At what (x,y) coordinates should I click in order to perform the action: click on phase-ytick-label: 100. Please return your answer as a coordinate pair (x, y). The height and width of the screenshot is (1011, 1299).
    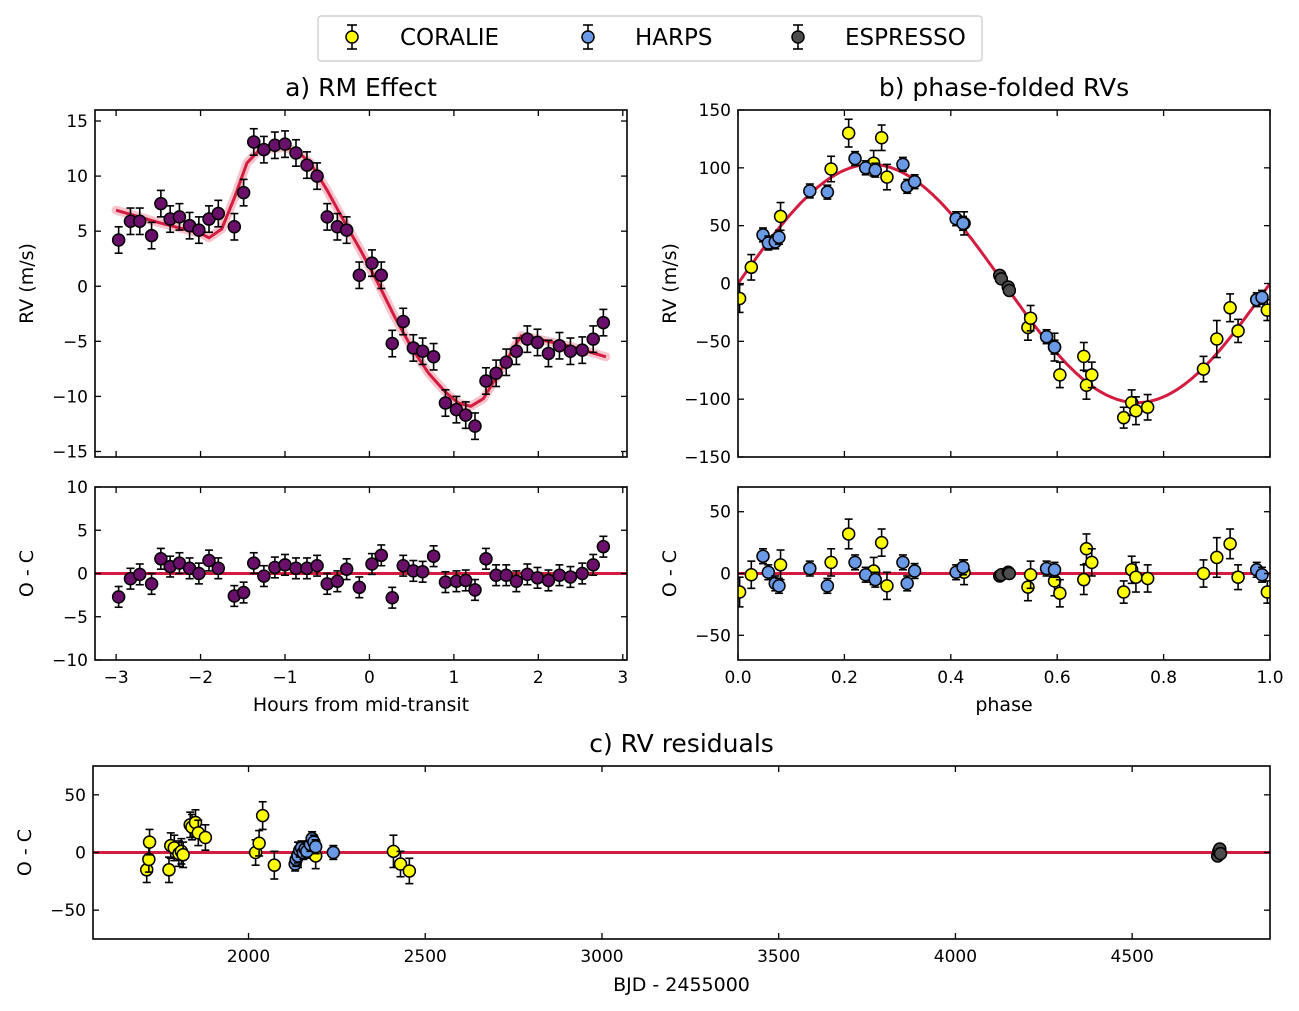
    Looking at the image, I should click on (715, 169).